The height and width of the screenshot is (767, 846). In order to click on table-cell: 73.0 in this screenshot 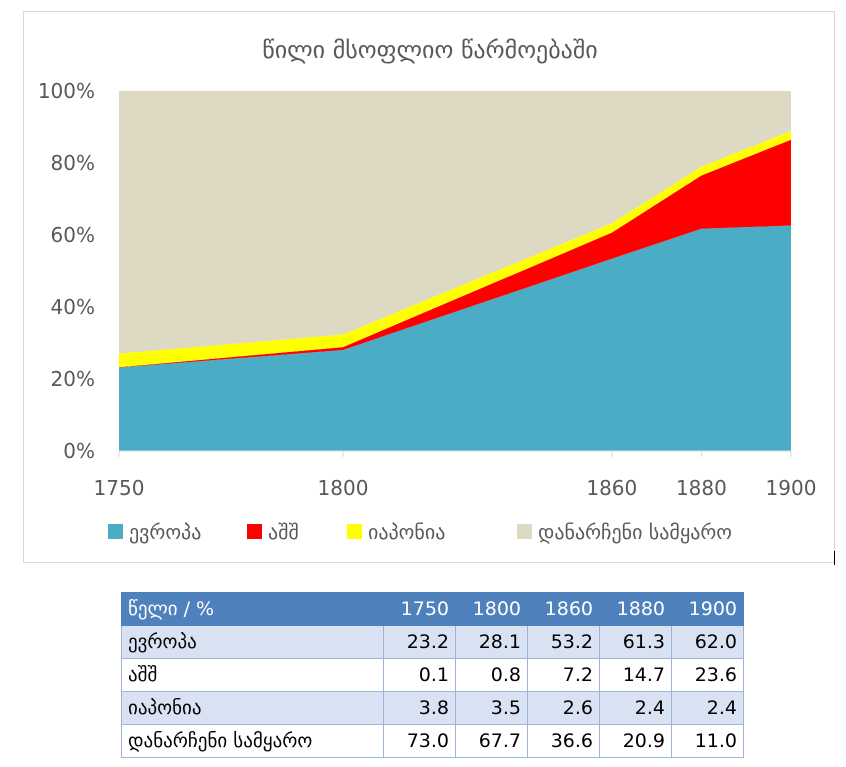, I will do `click(419, 741)`.